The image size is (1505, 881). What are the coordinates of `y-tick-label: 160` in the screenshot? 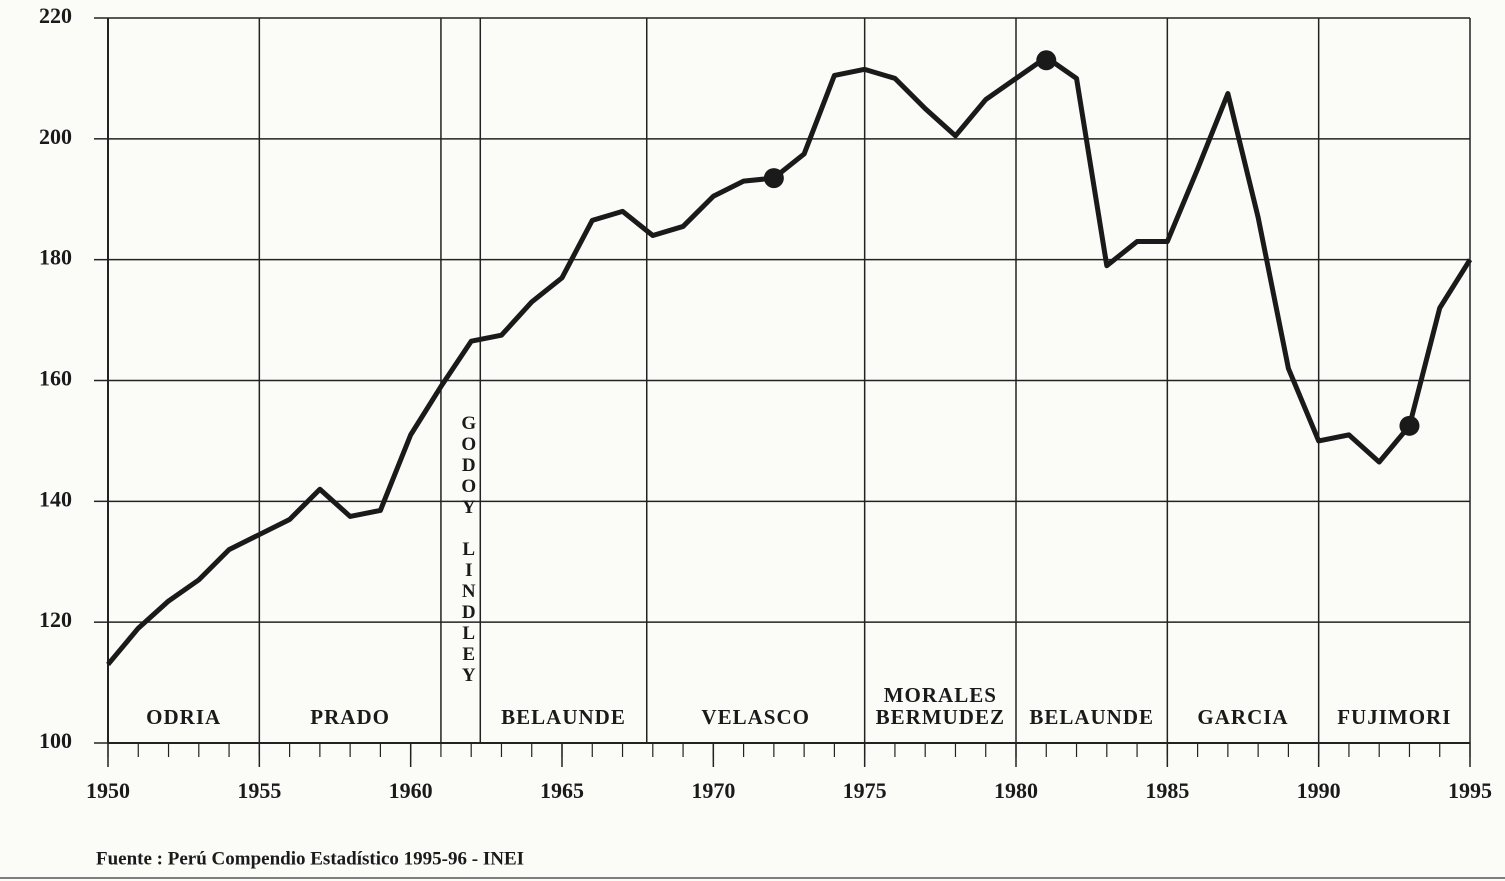 It's located at (55, 378).